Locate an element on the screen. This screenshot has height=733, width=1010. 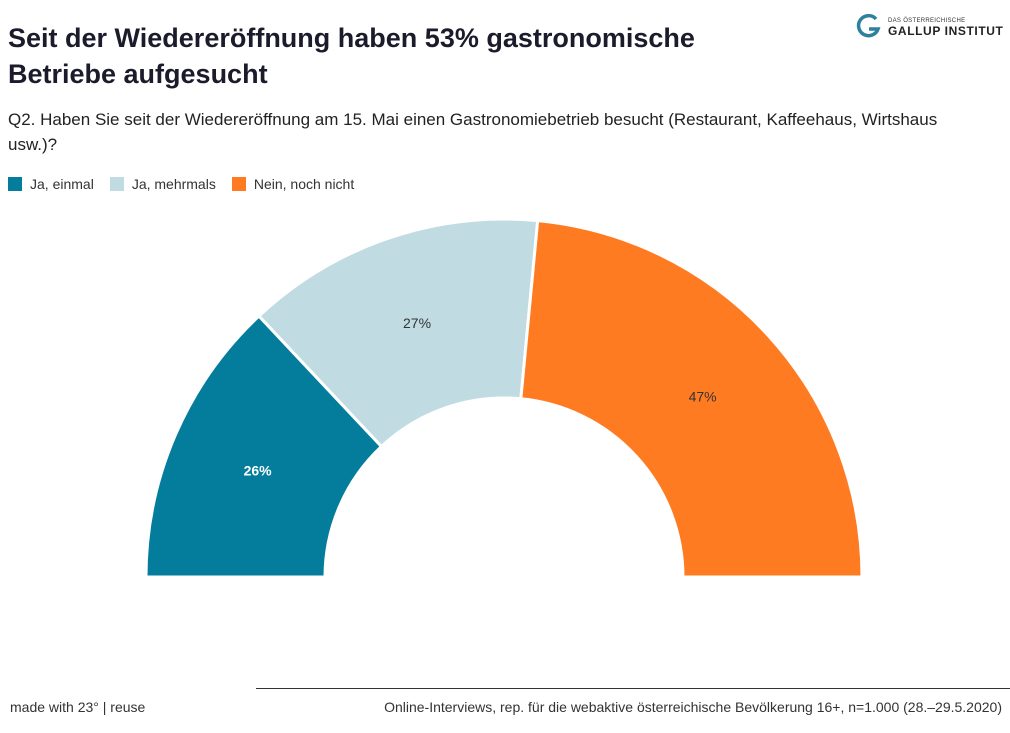
legend-label: Ja, mehrmals is located at coordinates (173, 184).